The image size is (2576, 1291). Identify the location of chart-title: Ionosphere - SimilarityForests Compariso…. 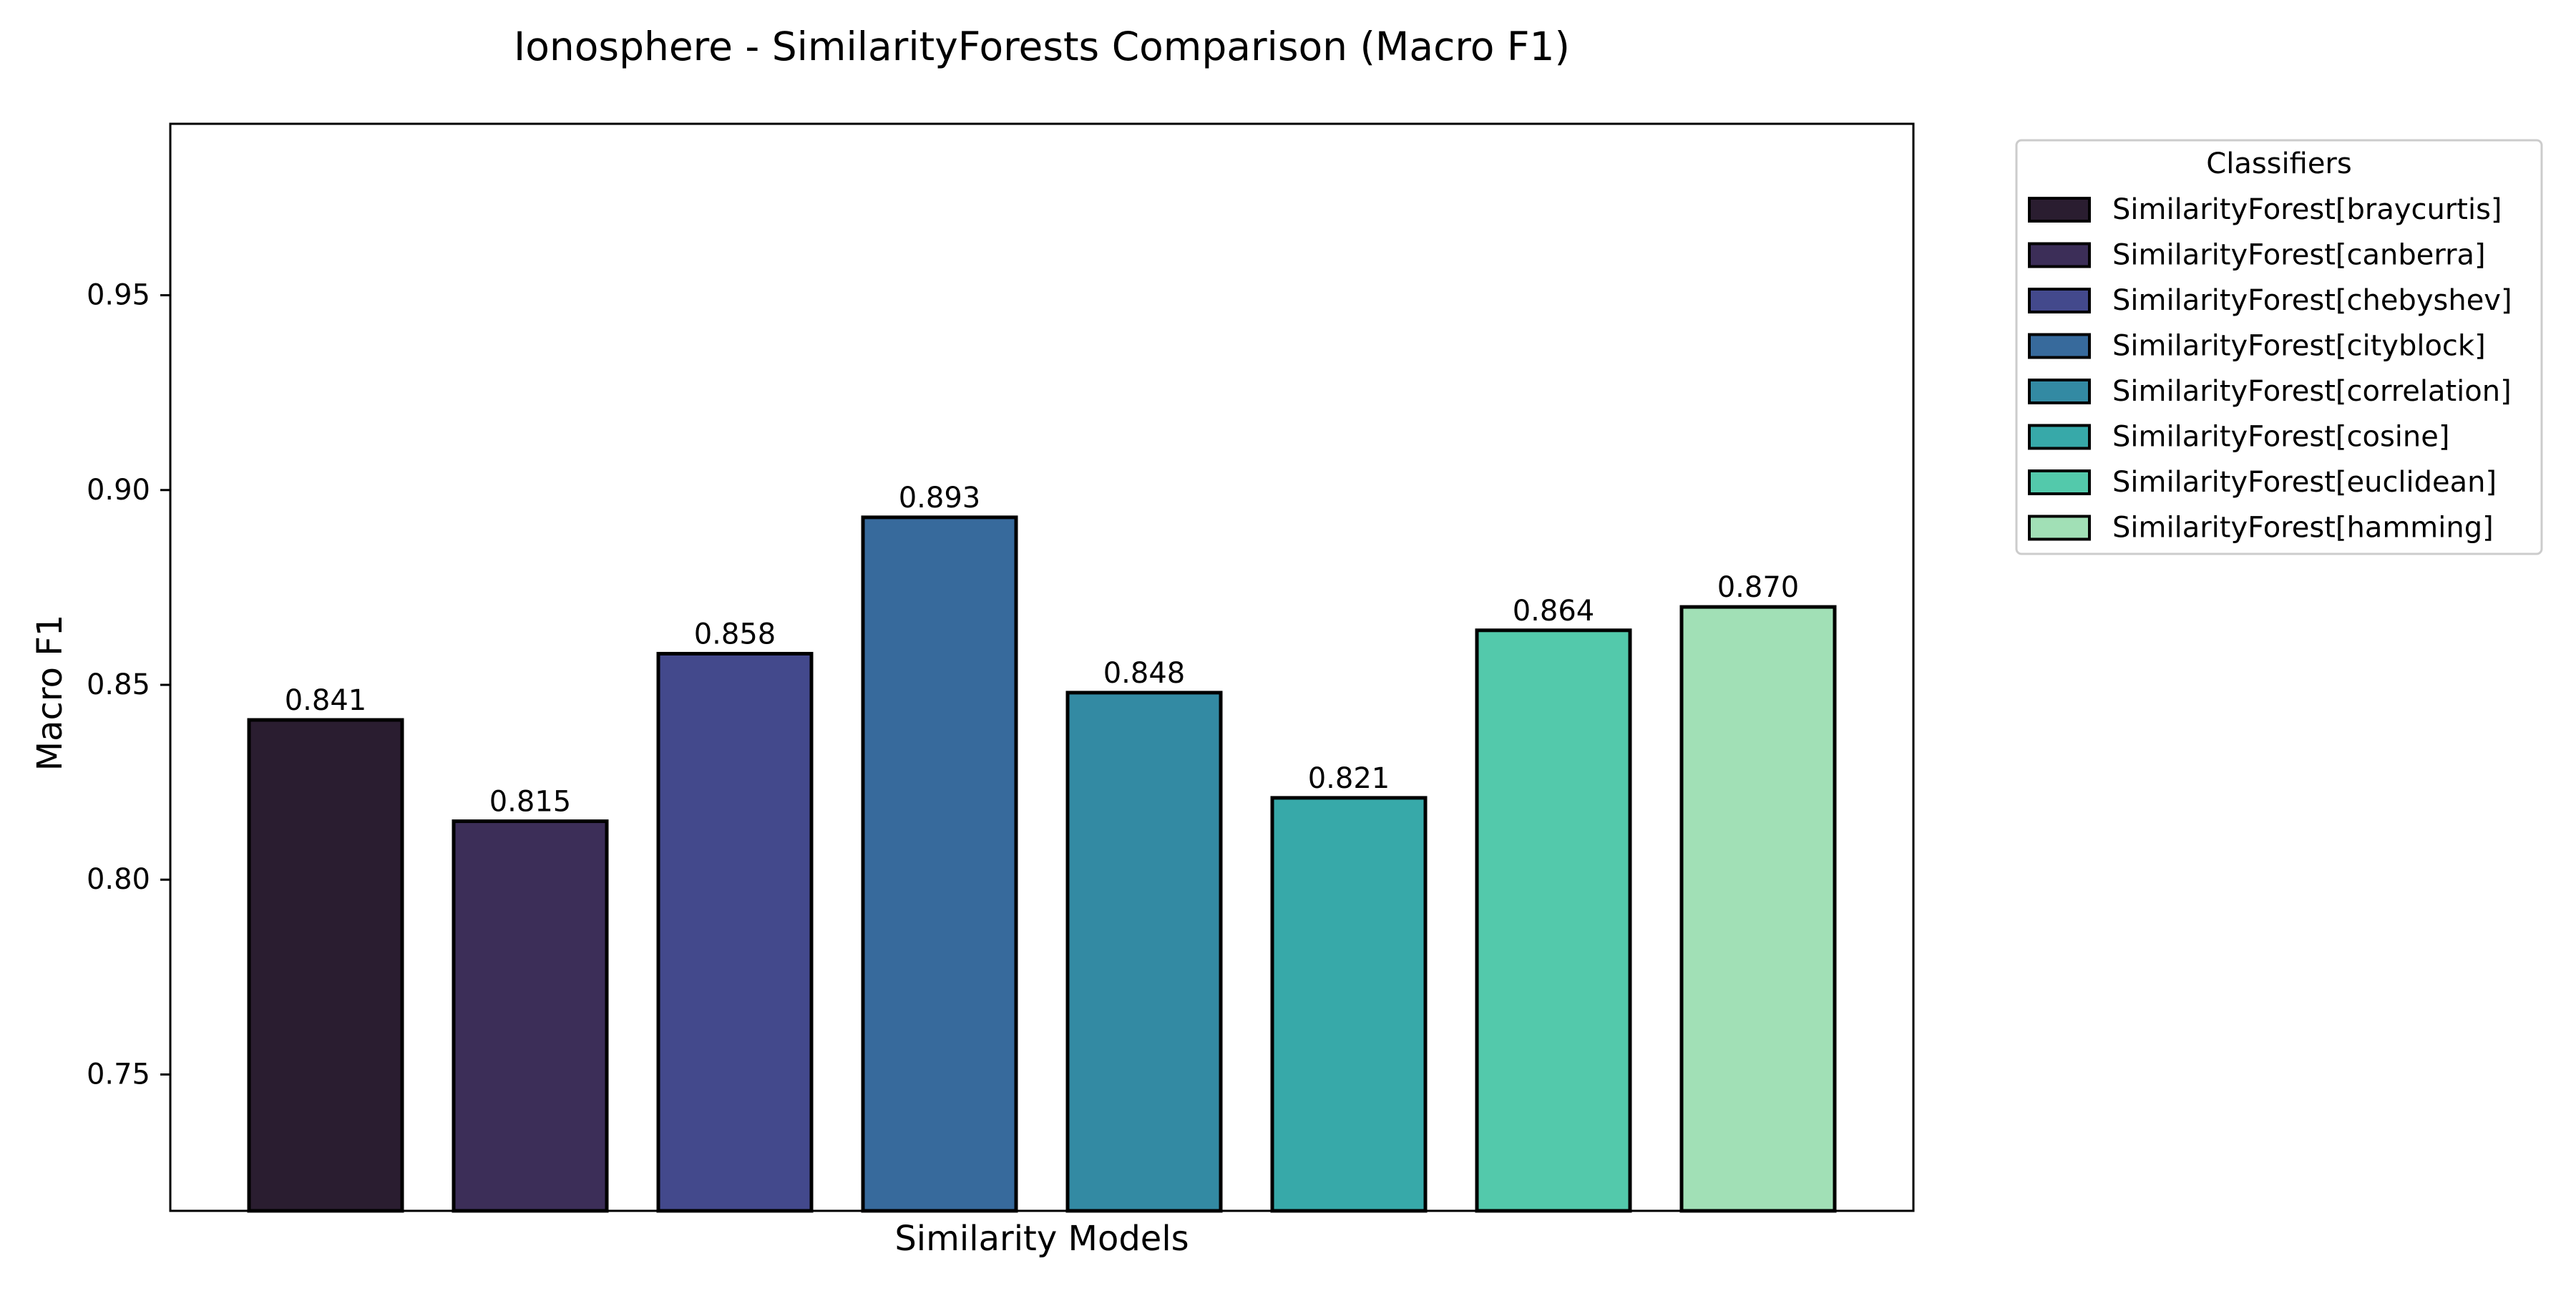
(1042, 46).